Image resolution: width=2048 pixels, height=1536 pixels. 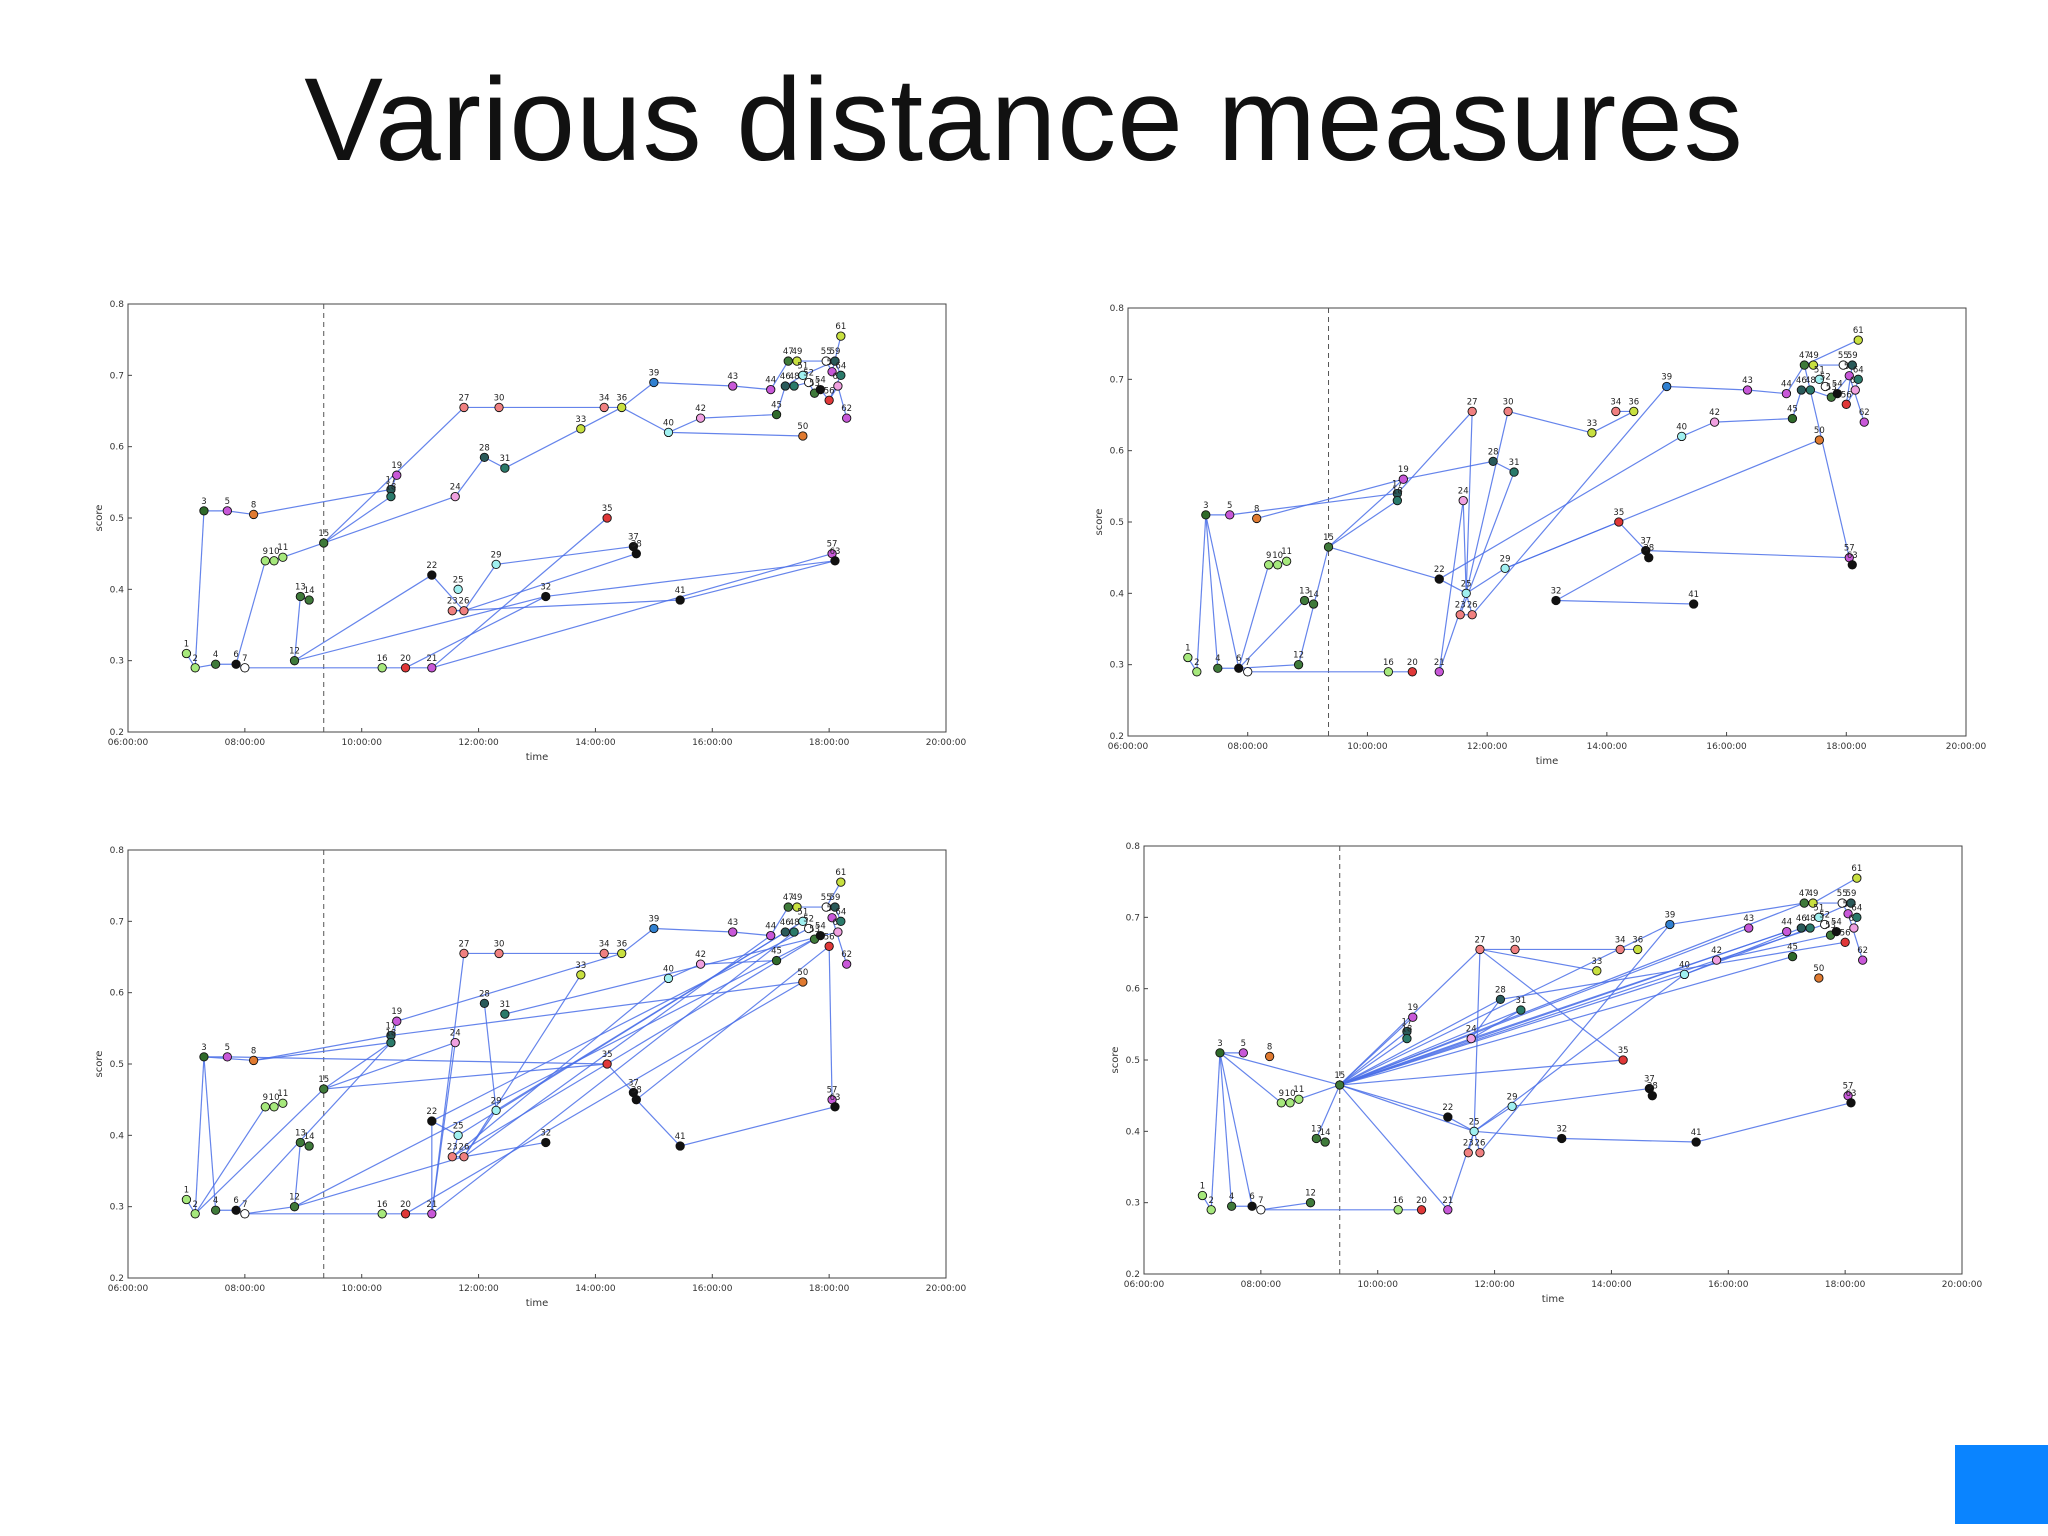 What do you see at coordinates (186, 1191) in the screenshot?
I see `point-label: 1` at bounding box center [186, 1191].